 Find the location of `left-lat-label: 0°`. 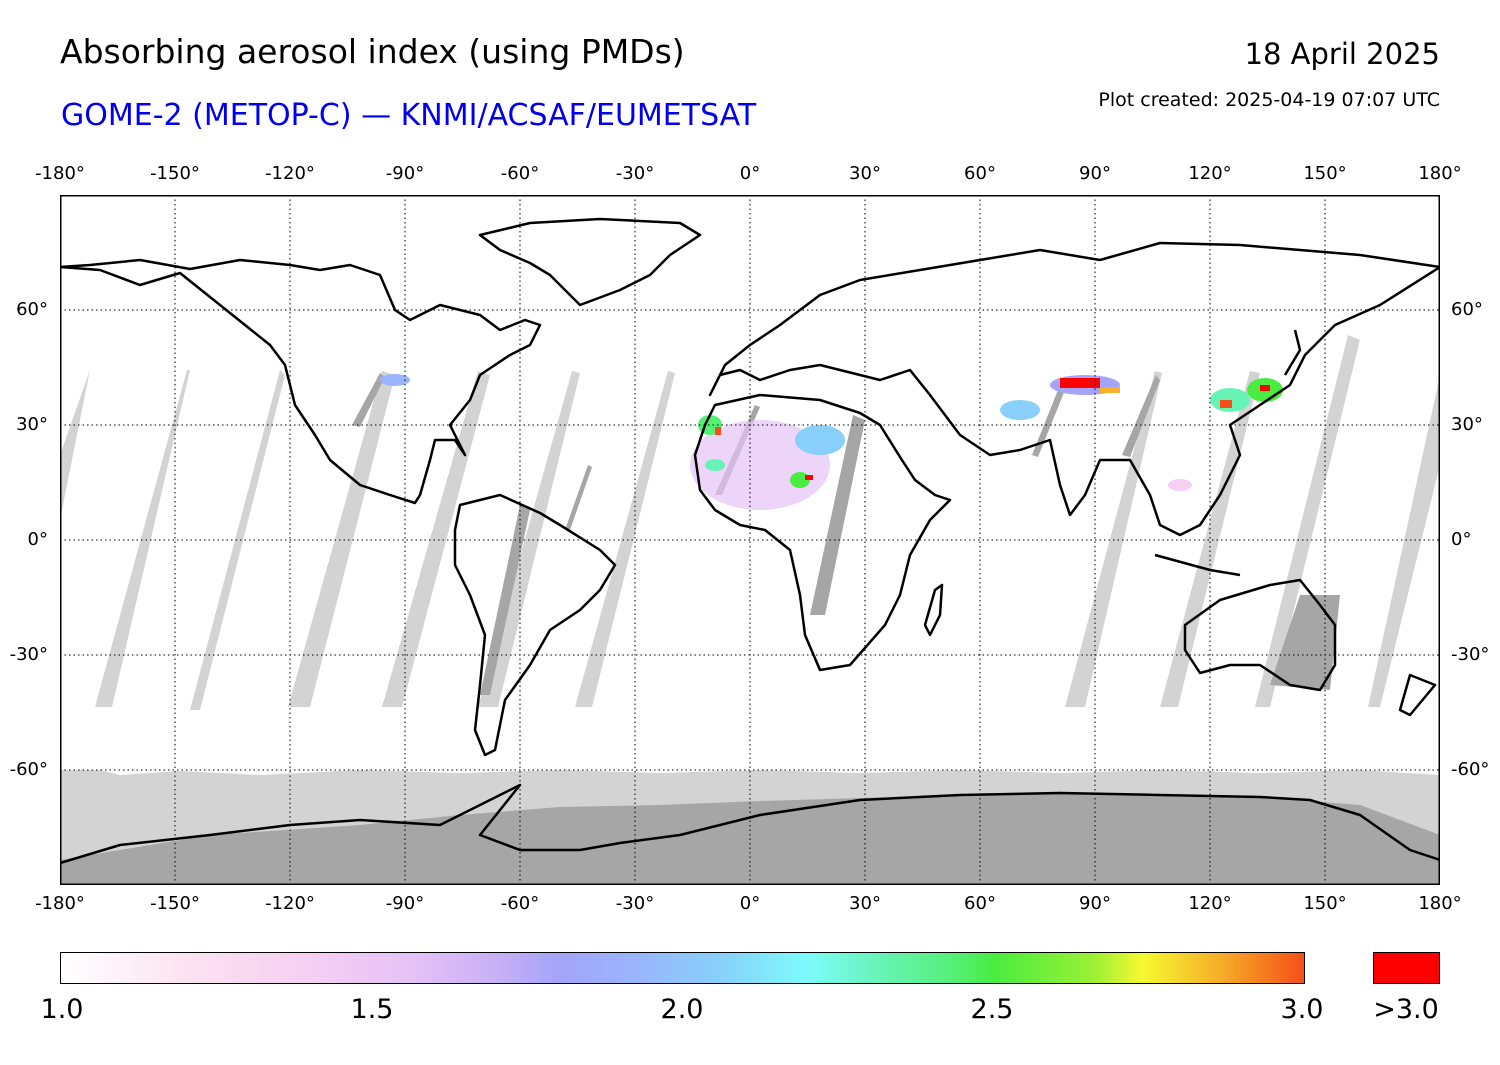

left-lat-label: 0° is located at coordinates (37, 539).